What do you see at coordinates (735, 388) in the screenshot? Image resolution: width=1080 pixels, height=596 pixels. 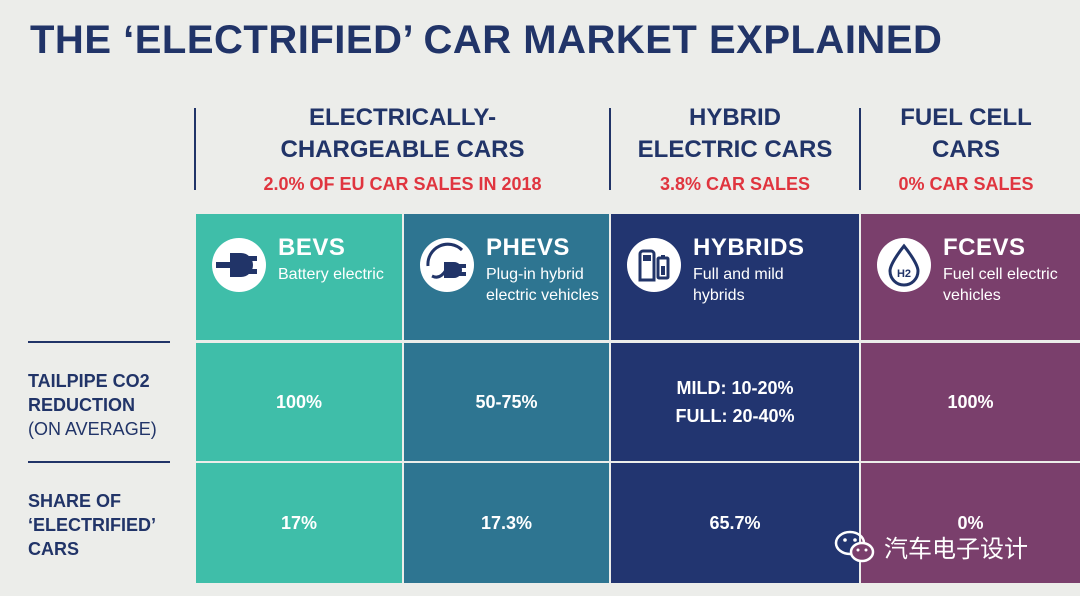 I see `co2-value-mild: MILD: 10-20%` at bounding box center [735, 388].